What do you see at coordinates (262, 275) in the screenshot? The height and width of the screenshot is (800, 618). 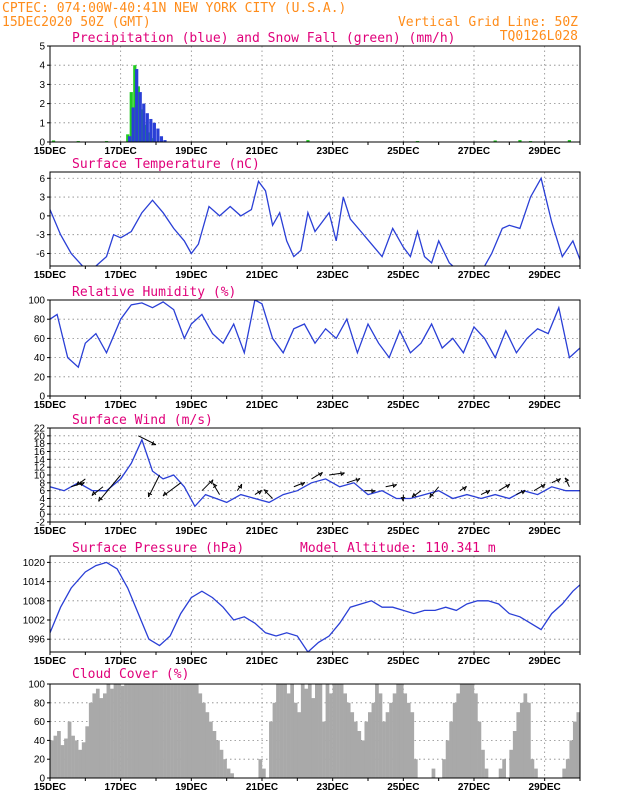 I see `temperature-xtick-label: 21DEC` at bounding box center [262, 275].